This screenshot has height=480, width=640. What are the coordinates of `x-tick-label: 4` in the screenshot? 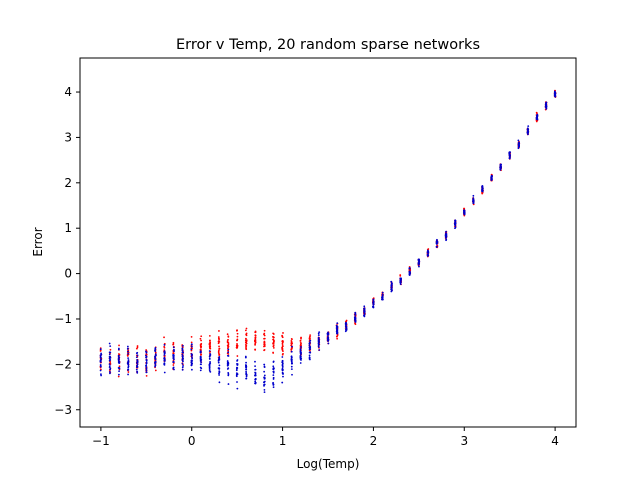 It's located at (555, 441).